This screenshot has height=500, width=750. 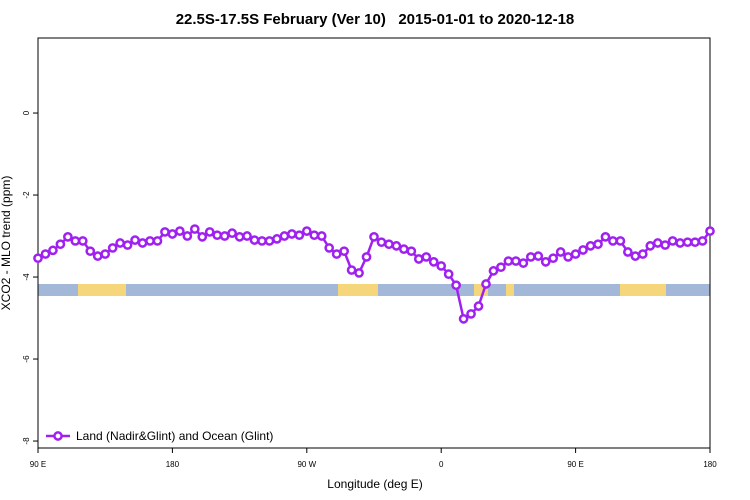 What do you see at coordinates (374, 484) in the screenshot?
I see `x-axis-label: Longitude (deg E)` at bounding box center [374, 484].